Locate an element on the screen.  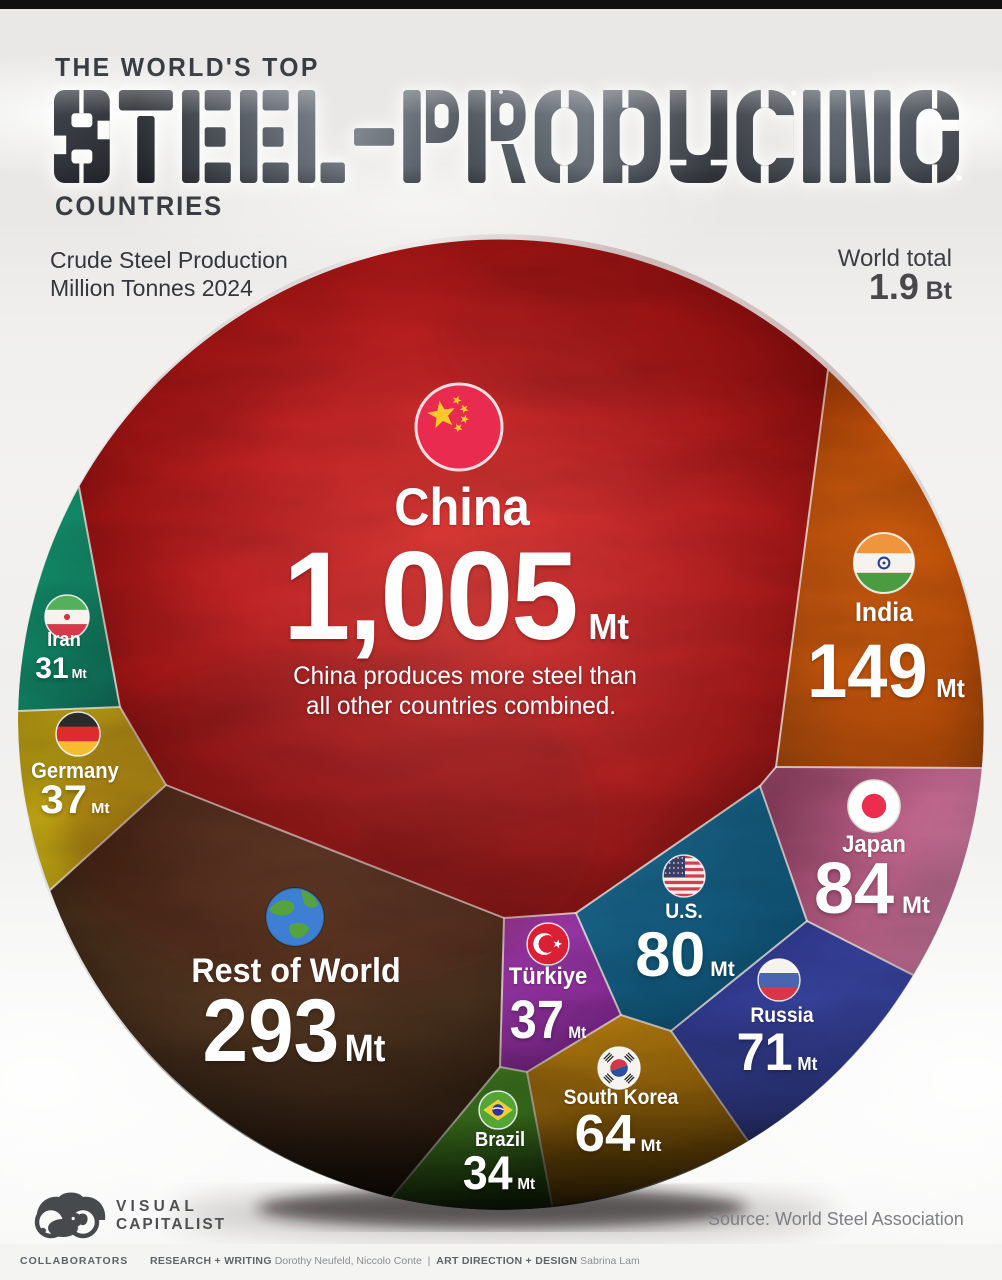
svg-text: CAPITALIST is located at coordinates (171, 1224).